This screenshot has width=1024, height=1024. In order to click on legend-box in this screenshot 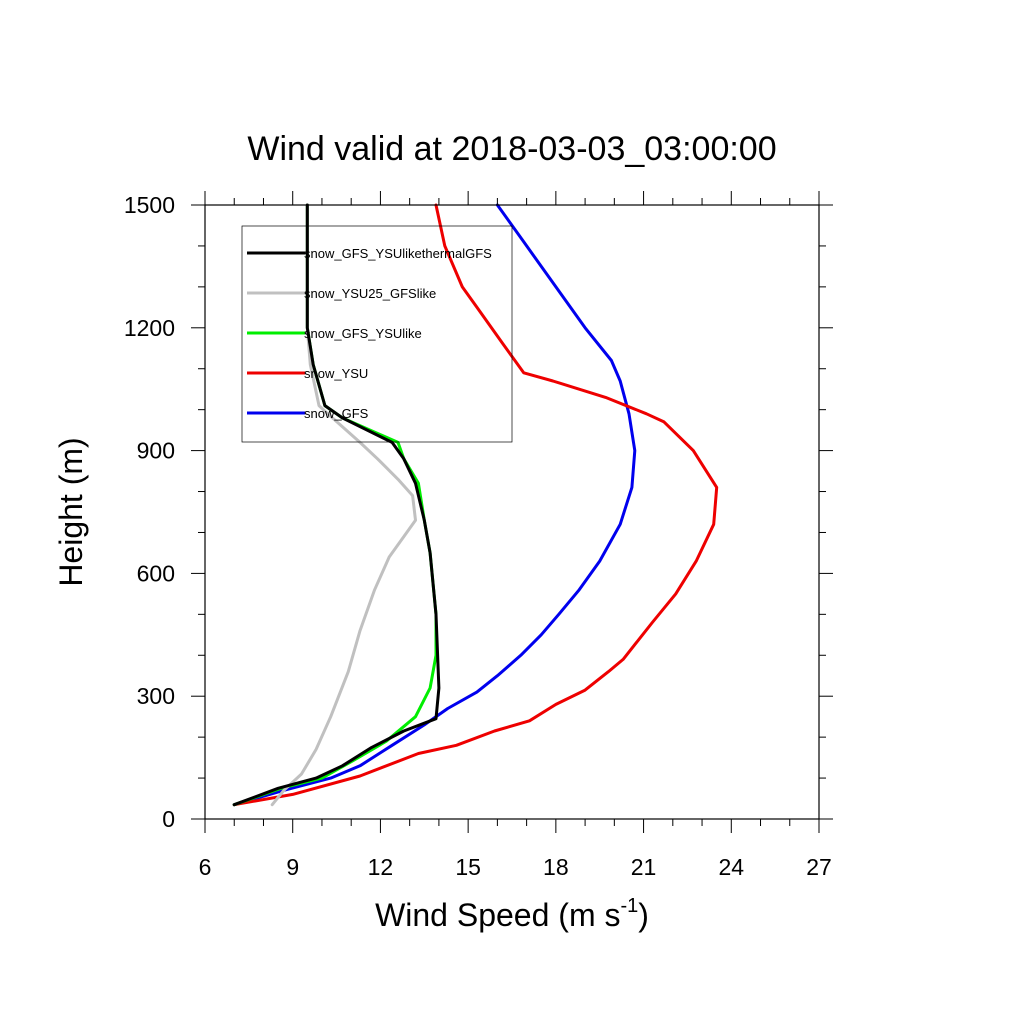, I will do `click(377, 334)`.